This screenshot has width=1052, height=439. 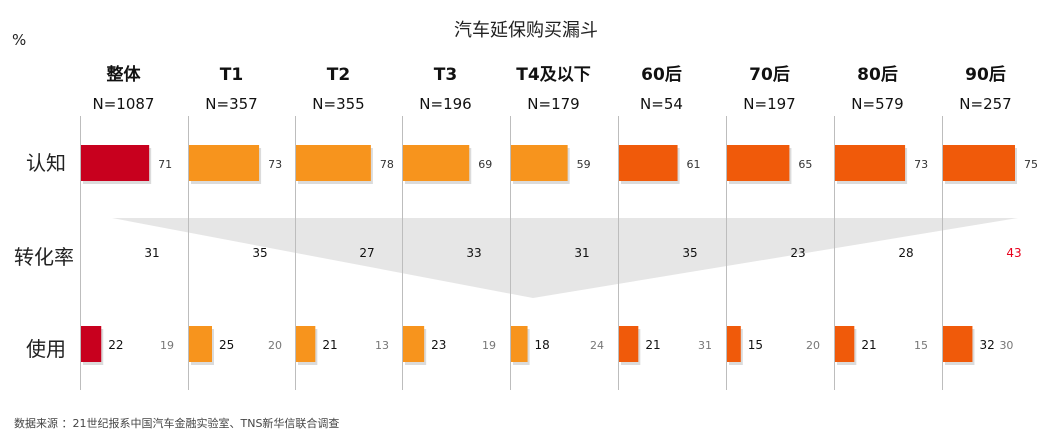 I want to click on group-name-label: 70后, so click(x=769, y=75).